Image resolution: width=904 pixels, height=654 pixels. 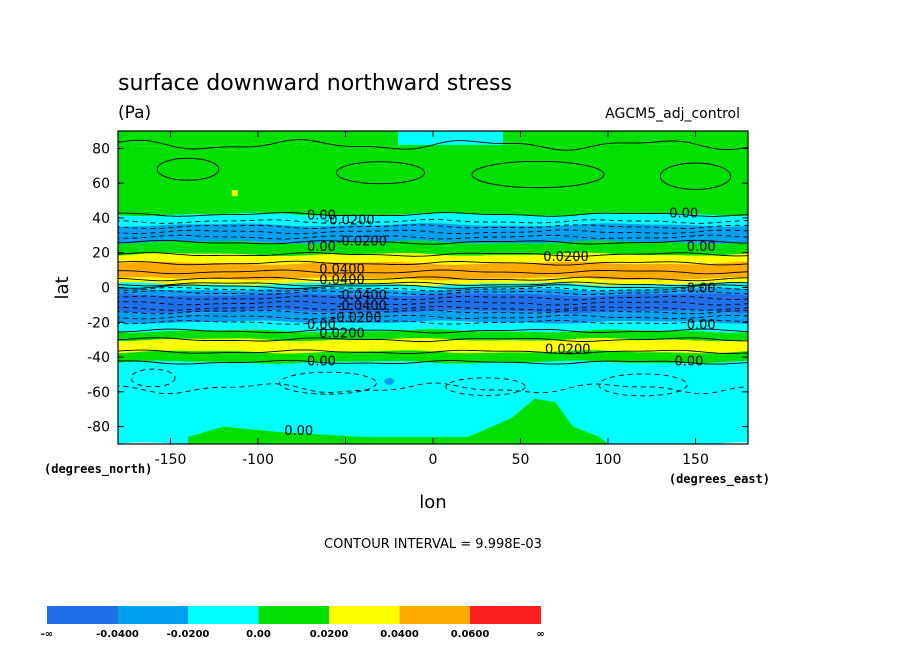 What do you see at coordinates (101, 219) in the screenshot?
I see `y-tick-label: 40` at bounding box center [101, 219].